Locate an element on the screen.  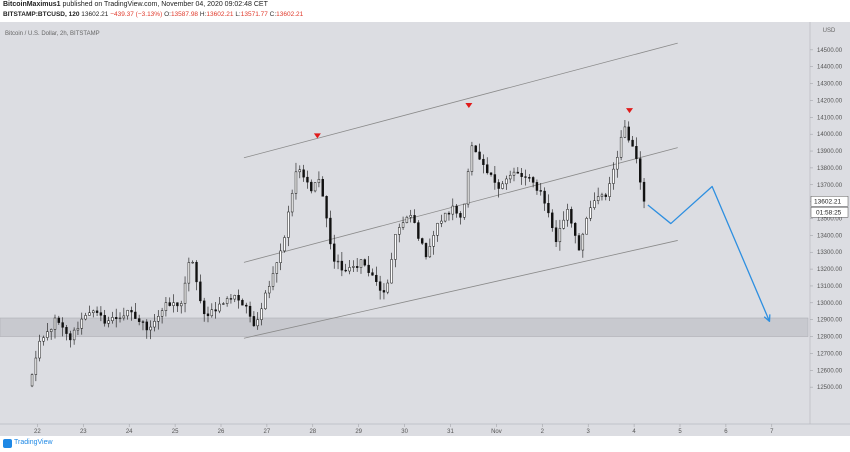
tradingview-logo-icon is located at coordinates (7, 443).